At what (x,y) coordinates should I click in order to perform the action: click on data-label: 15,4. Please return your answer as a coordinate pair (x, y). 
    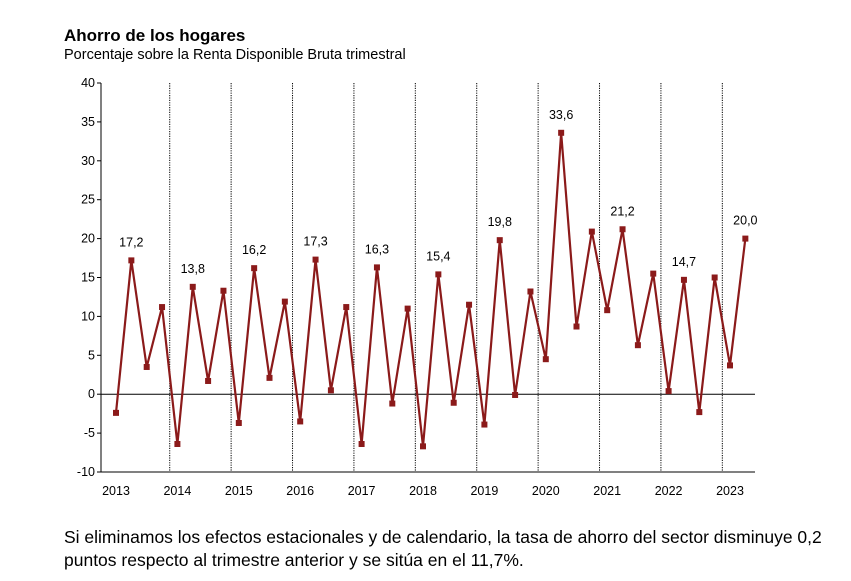
    Looking at the image, I should click on (438, 256).